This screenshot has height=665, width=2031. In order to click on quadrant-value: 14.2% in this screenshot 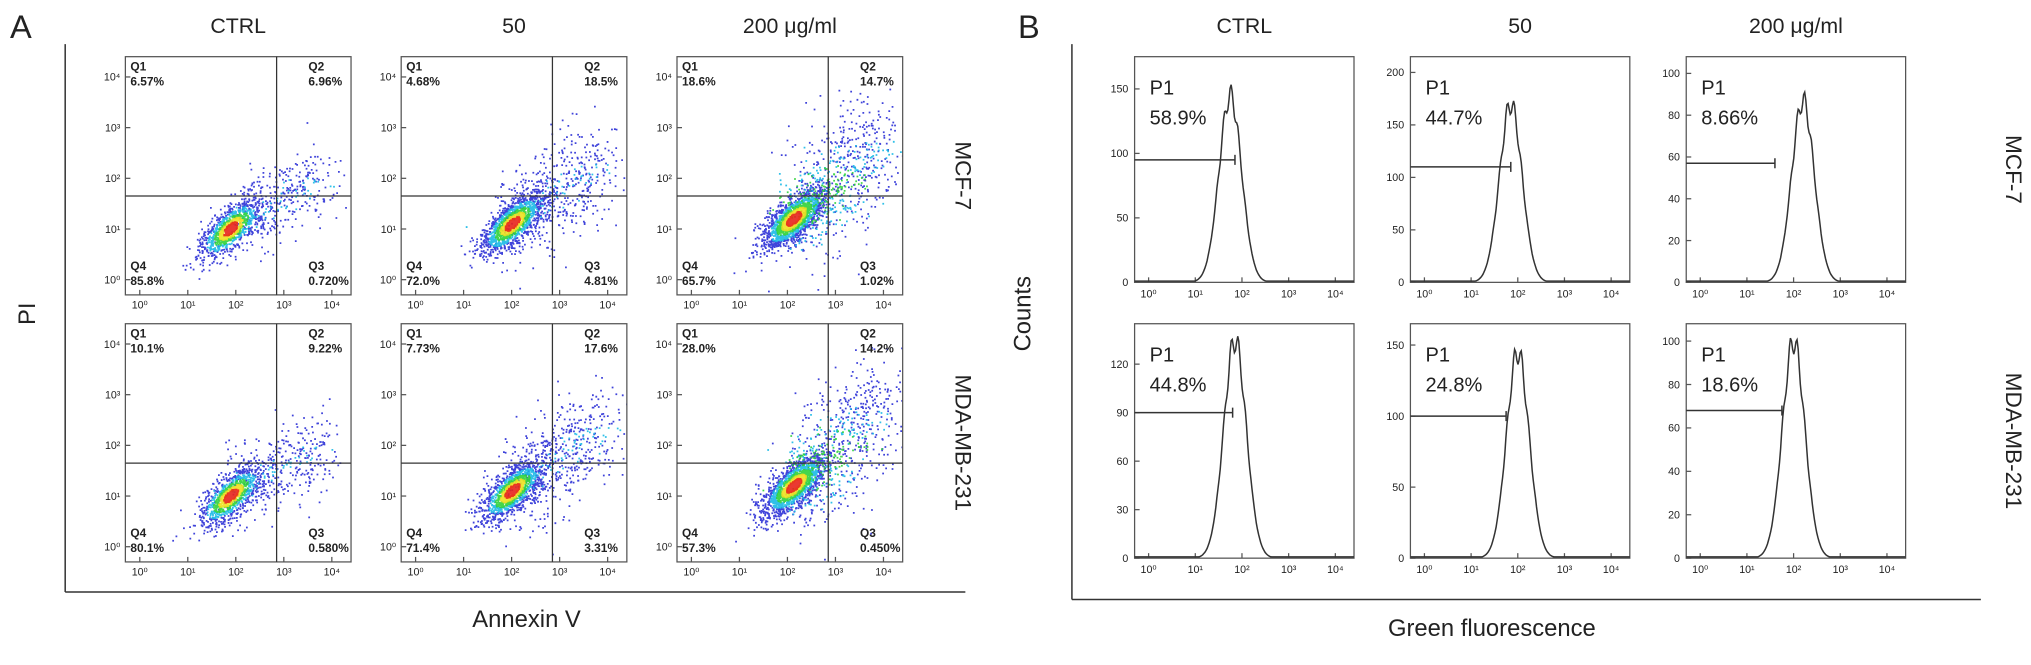, I will do `click(877, 349)`.